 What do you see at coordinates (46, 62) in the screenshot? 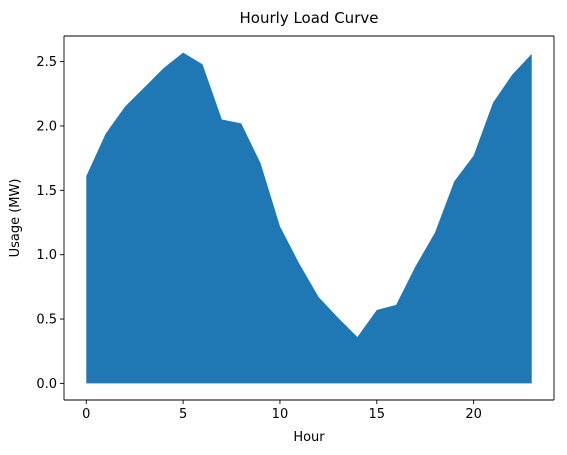
I see `y-tick-label: 2.5` at bounding box center [46, 62].